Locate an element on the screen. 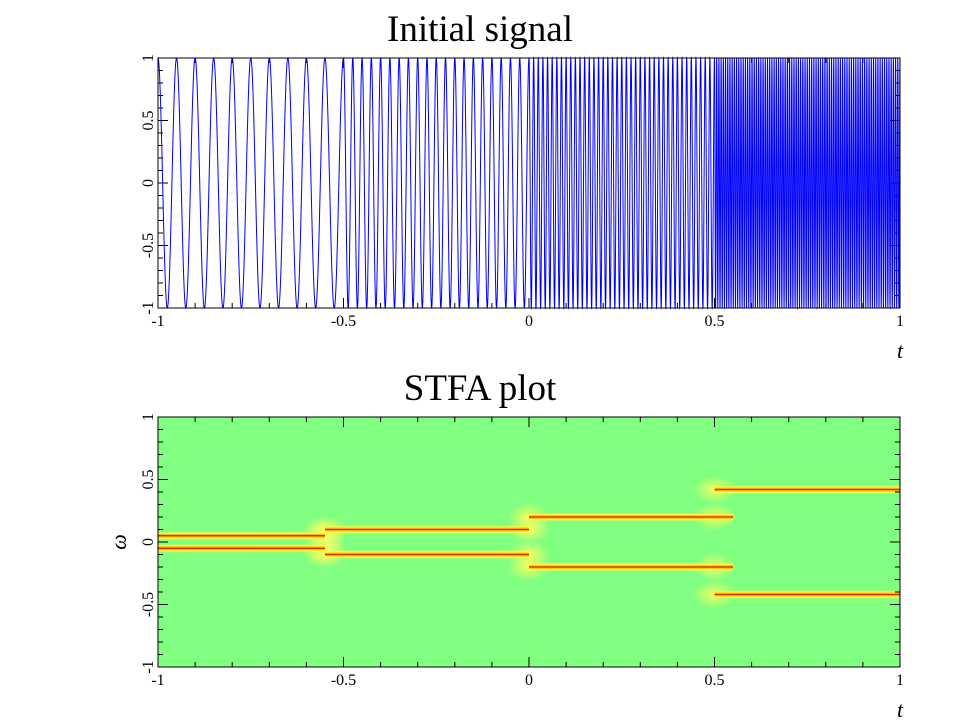  signal-x-tick-label: -0.5 is located at coordinates (343, 321).